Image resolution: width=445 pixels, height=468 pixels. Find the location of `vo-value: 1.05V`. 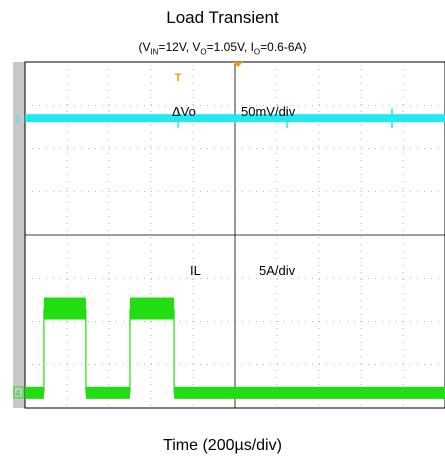

vo-value: 1.05V is located at coordinates (228, 47).